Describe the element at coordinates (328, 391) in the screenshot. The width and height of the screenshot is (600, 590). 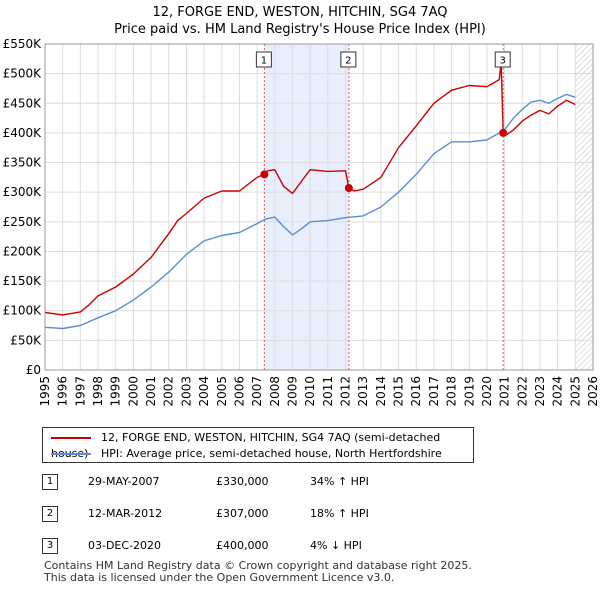
I see `x-tick-label: 2011` at that location.